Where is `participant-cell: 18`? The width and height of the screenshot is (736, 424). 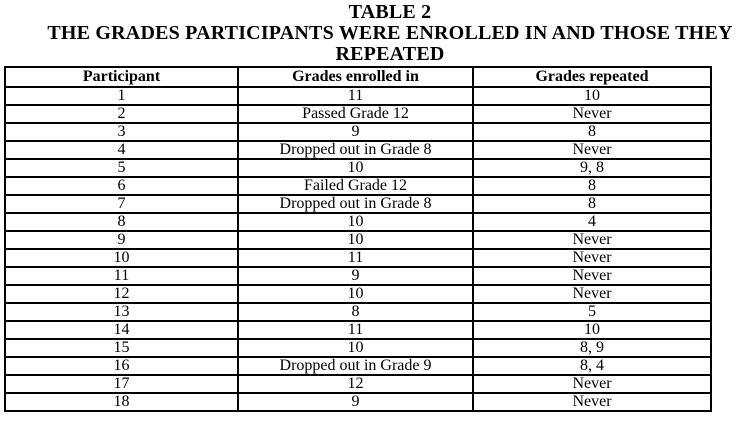
participant-cell: 18 is located at coordinates (121, 402).